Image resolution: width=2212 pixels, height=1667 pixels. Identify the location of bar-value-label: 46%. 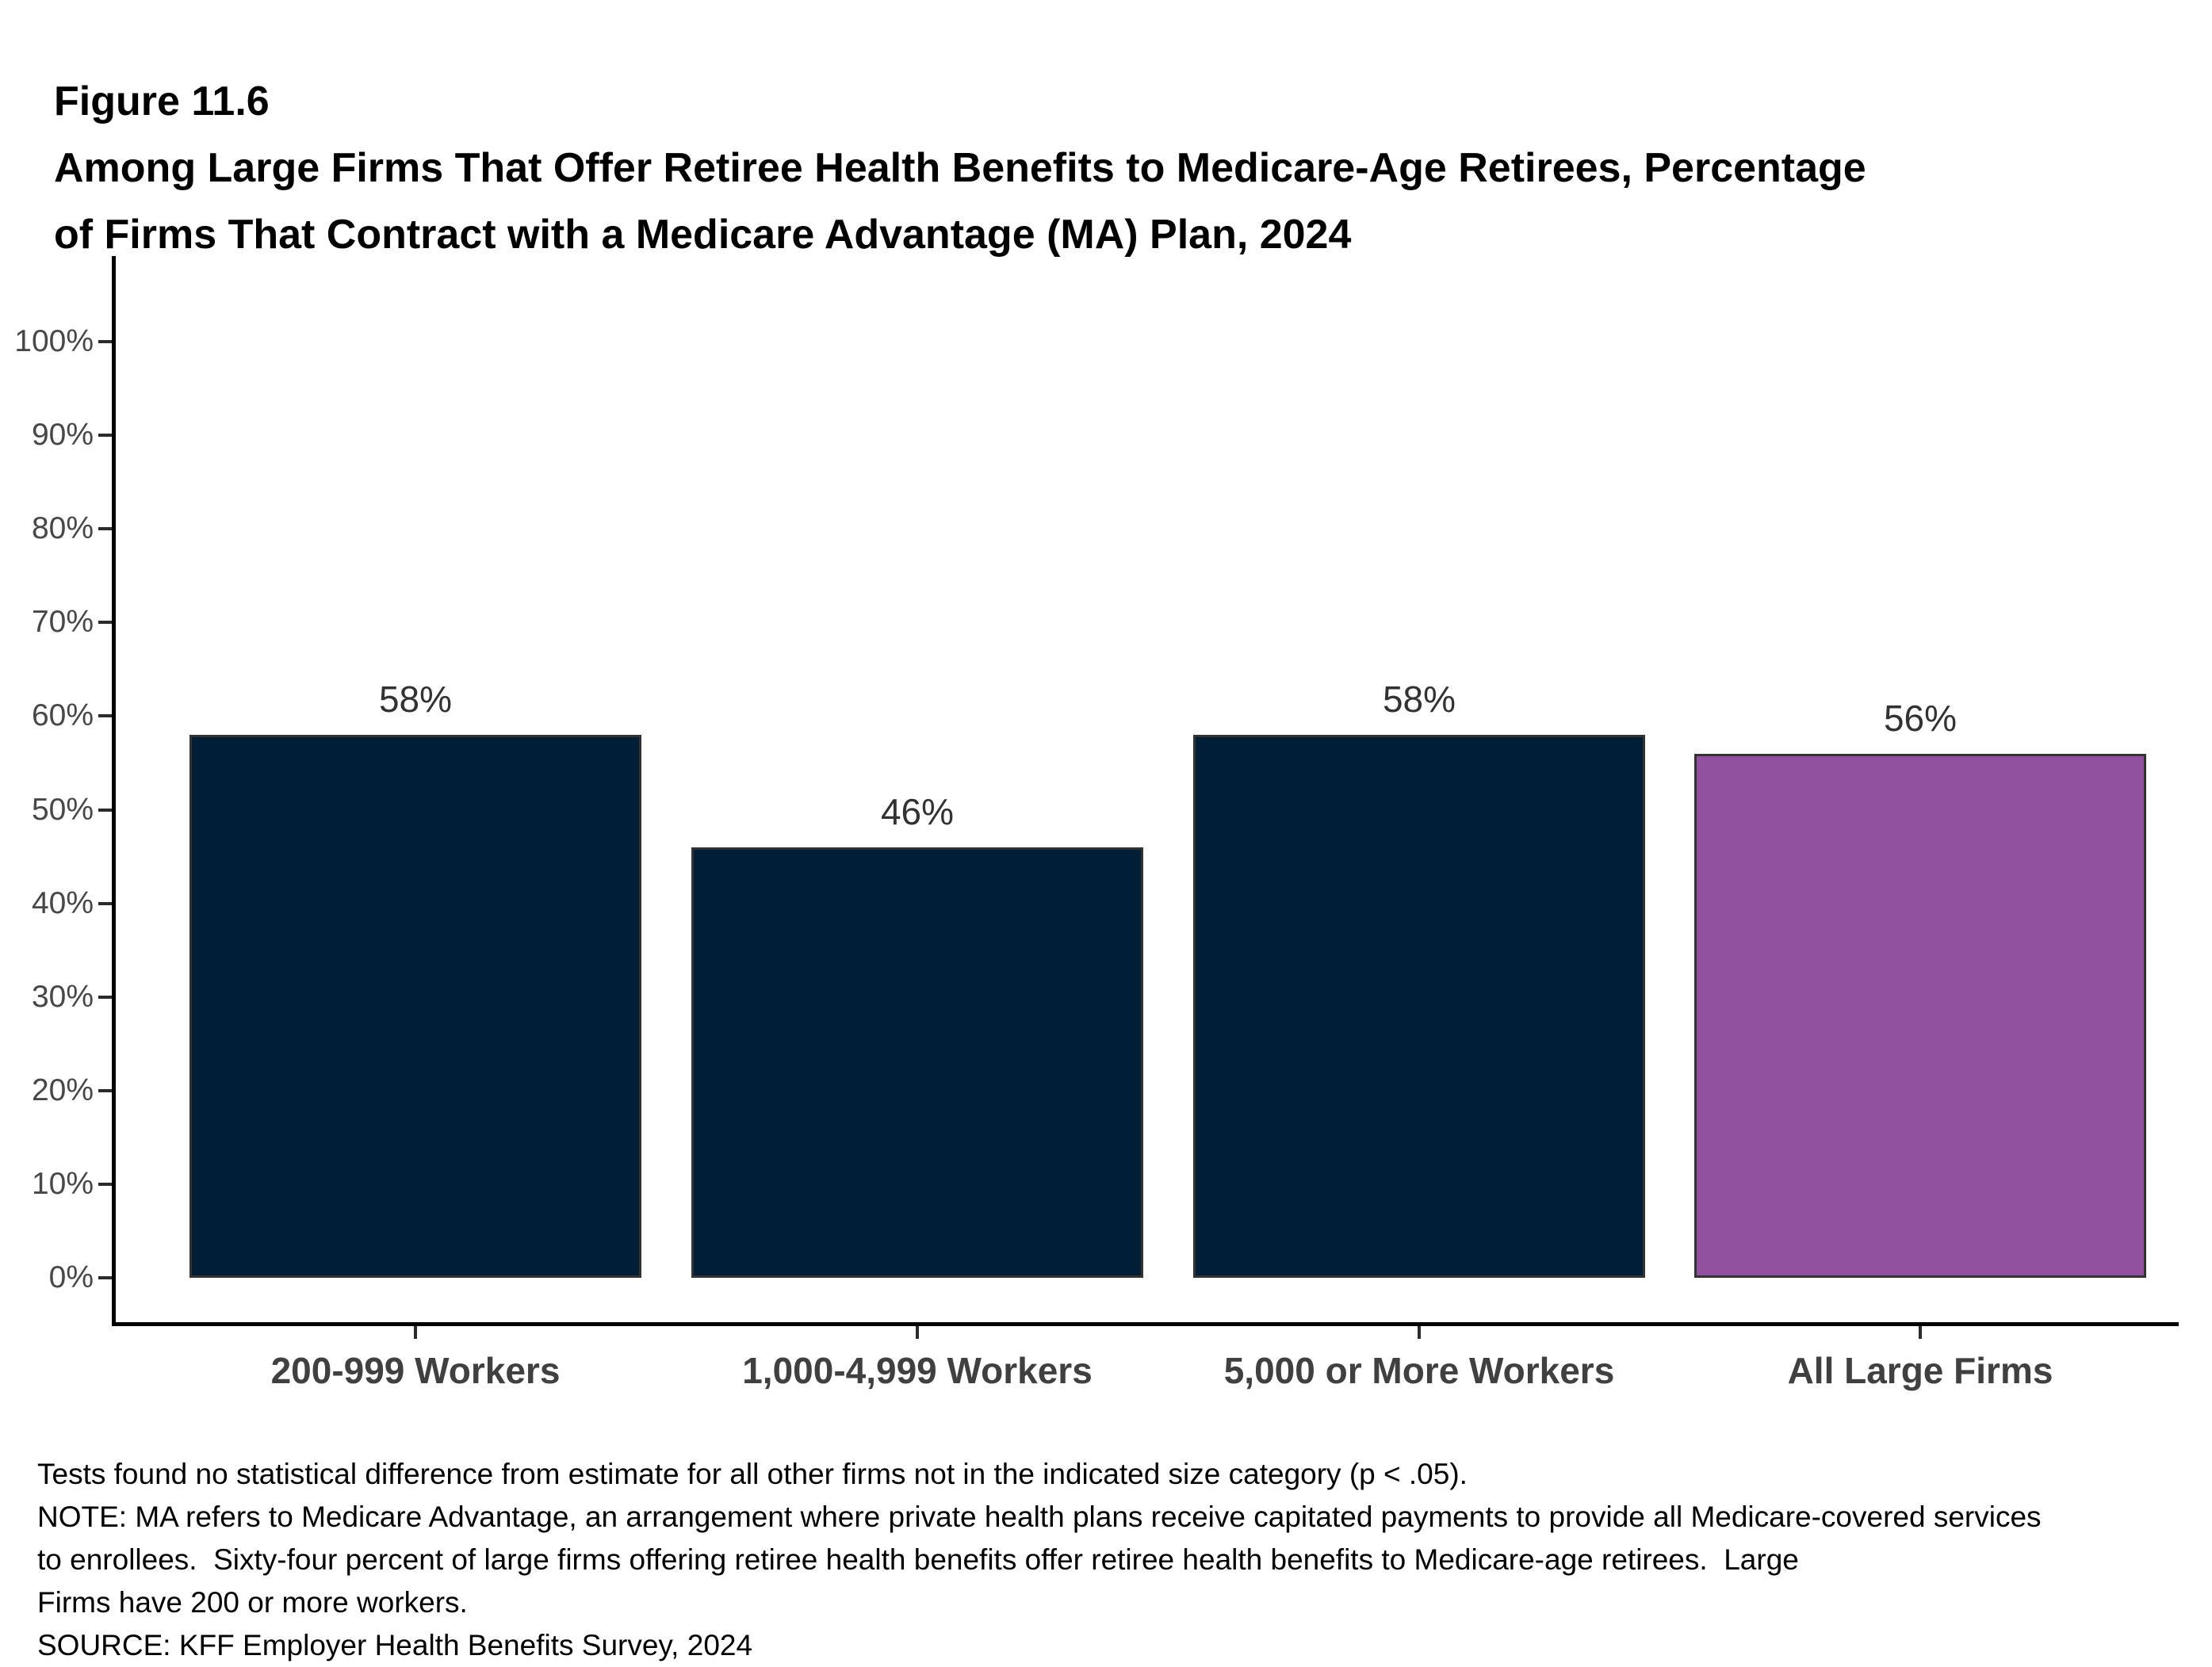
(917, 811).